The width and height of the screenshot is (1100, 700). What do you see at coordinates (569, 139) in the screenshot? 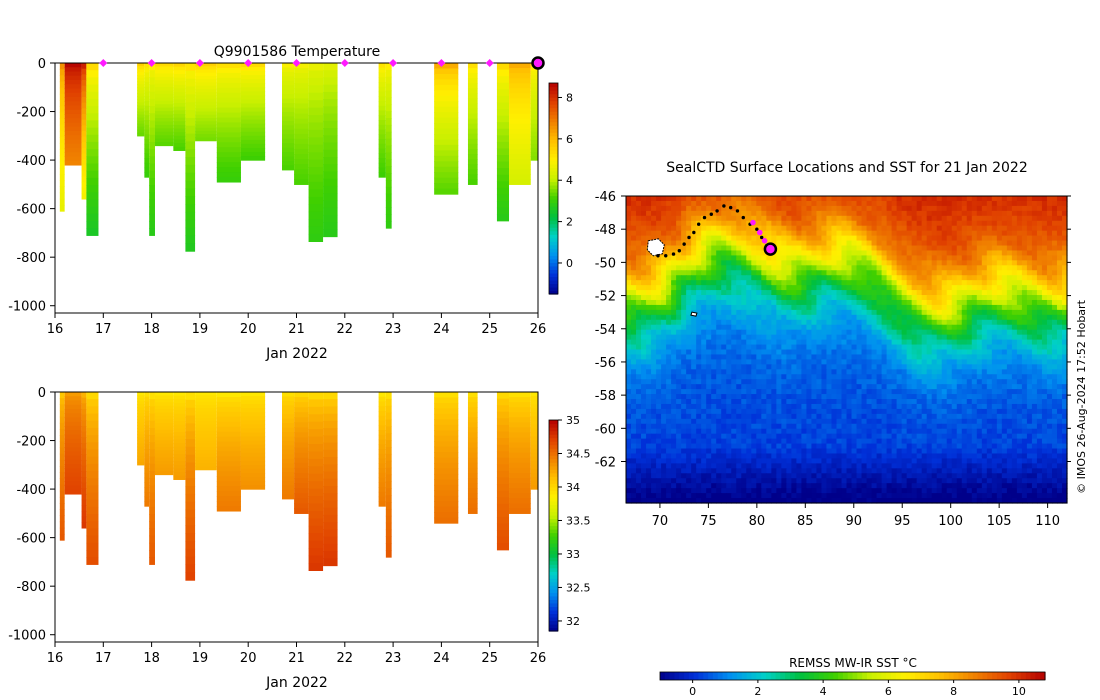
I see `colorbar-tick-label: 6` at bounding box center [569, 139].